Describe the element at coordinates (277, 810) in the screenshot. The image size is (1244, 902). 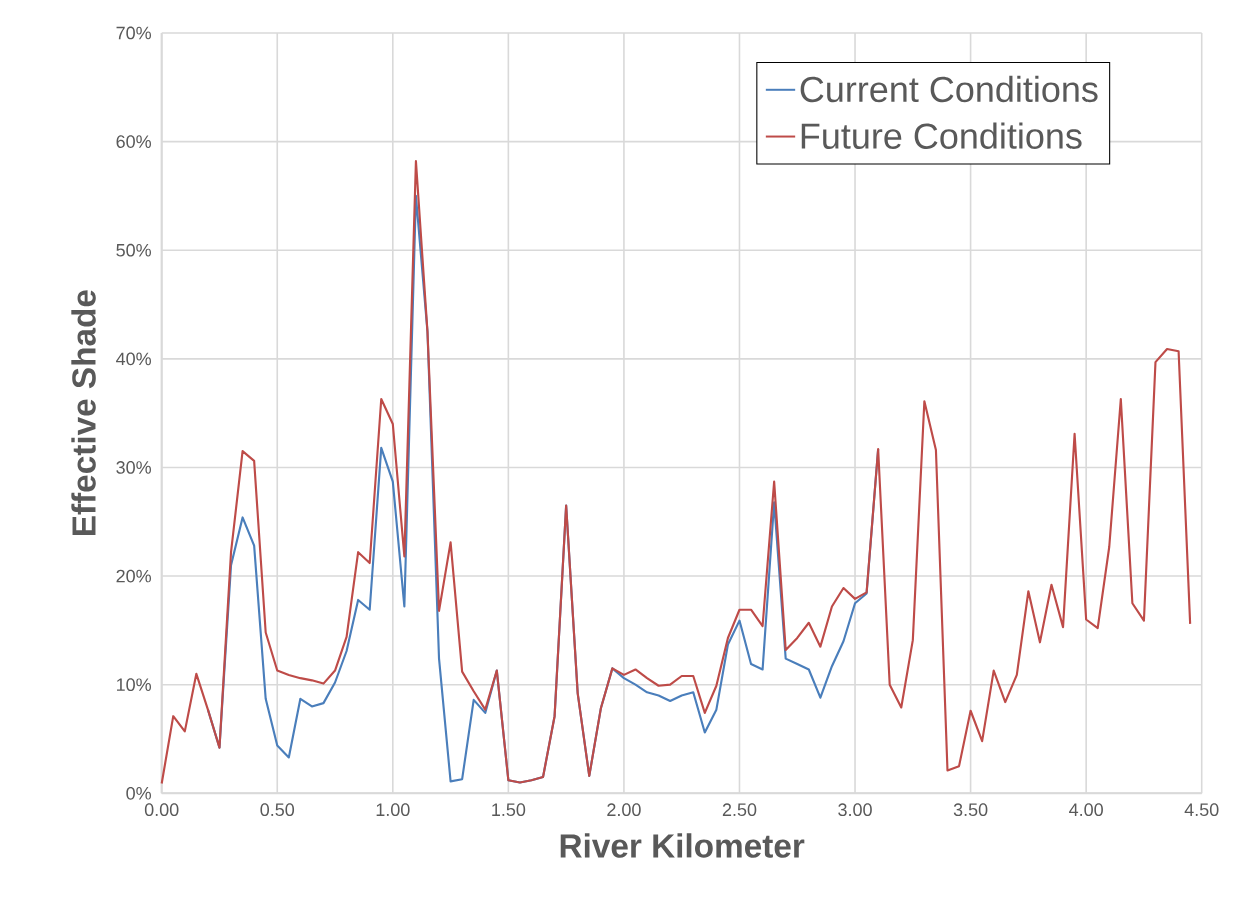
I see `x-tick-label: 0.50` at that location.